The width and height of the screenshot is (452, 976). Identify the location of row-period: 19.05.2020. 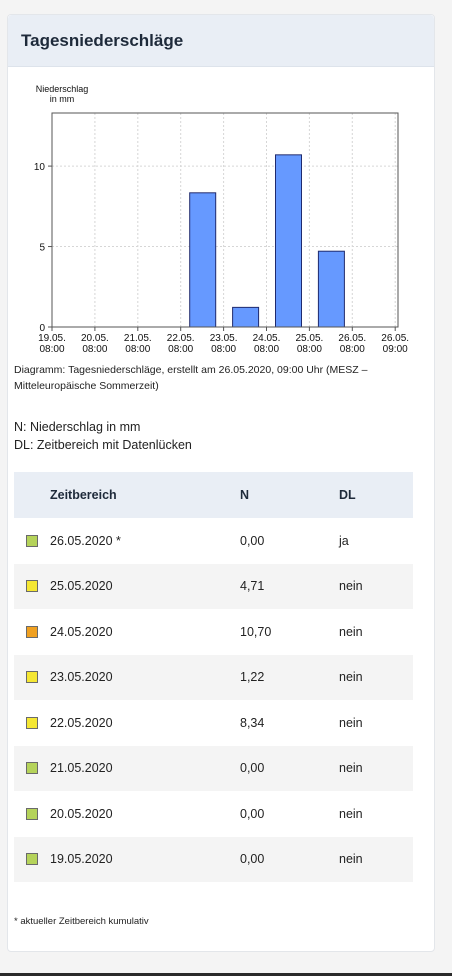
(81, 859).